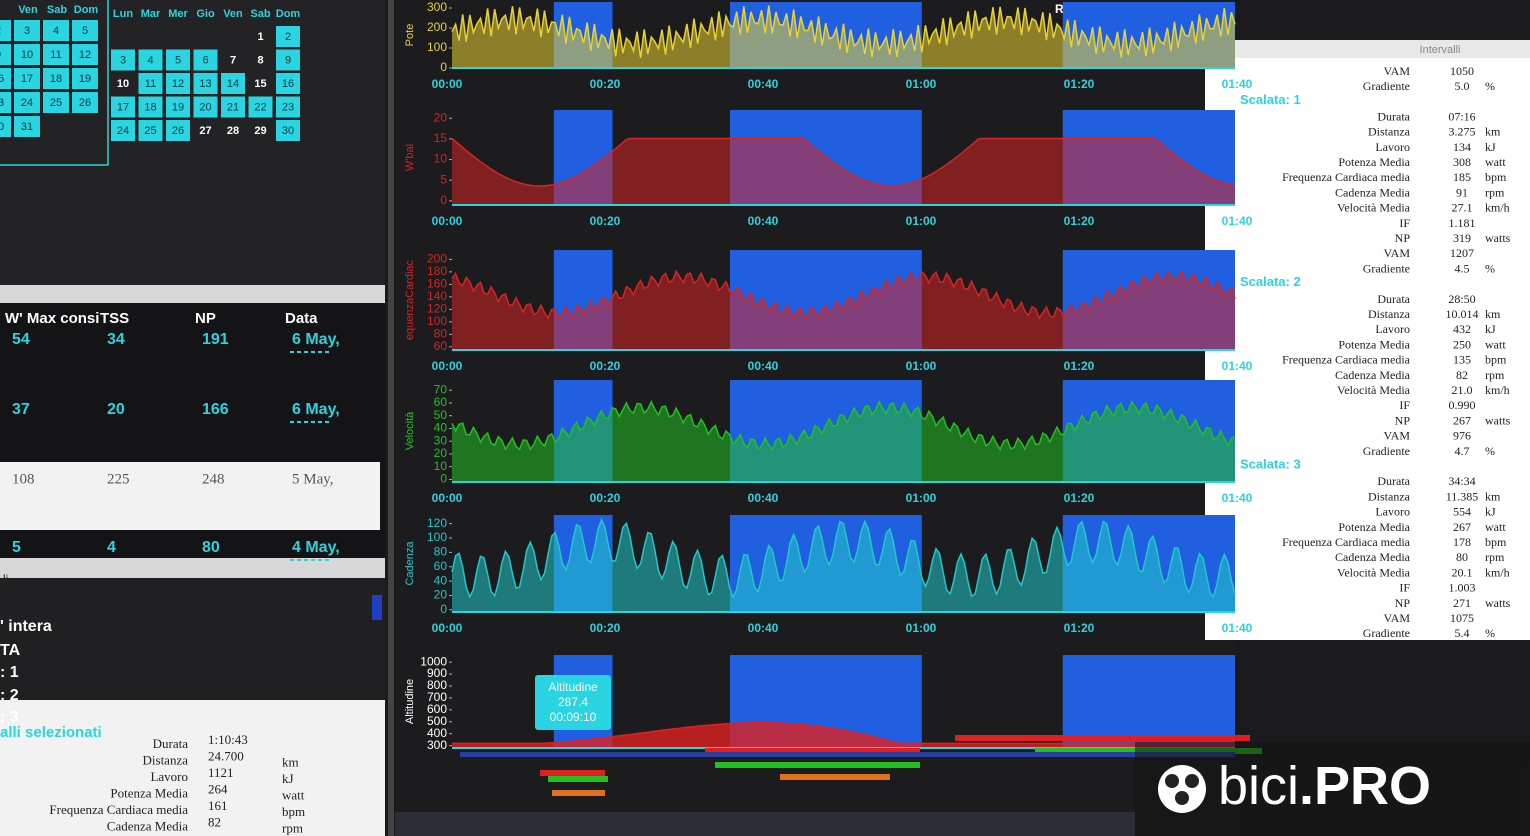 Image resolution: width=1530 pixels, height=836 pixels. I want to click on interval-value: 91, so click(1462, 192).